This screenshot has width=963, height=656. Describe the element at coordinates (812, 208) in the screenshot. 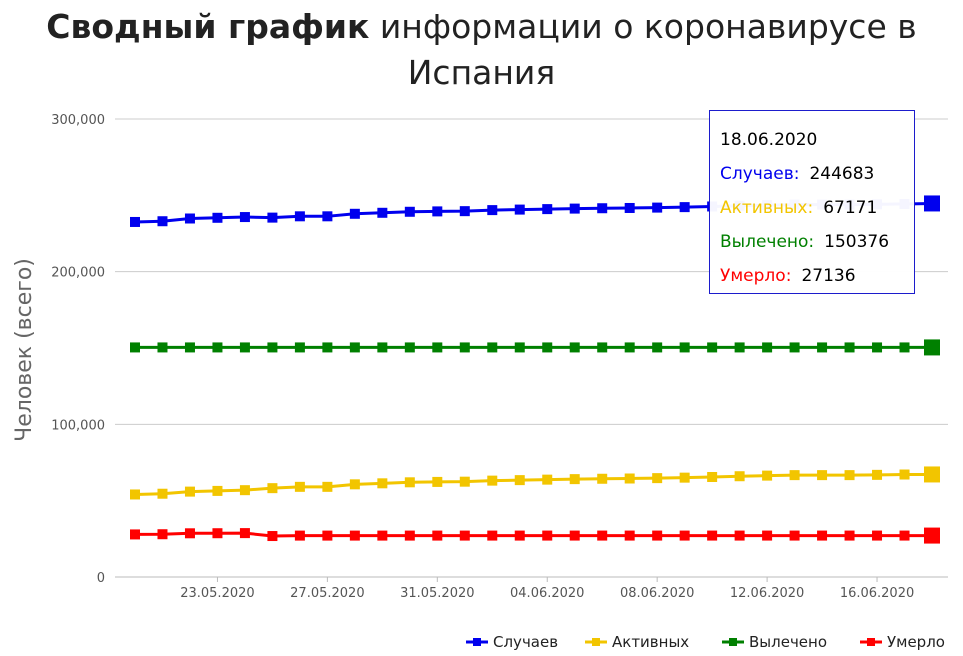

I see `tooltip-row: Активных: 67171` at that location.